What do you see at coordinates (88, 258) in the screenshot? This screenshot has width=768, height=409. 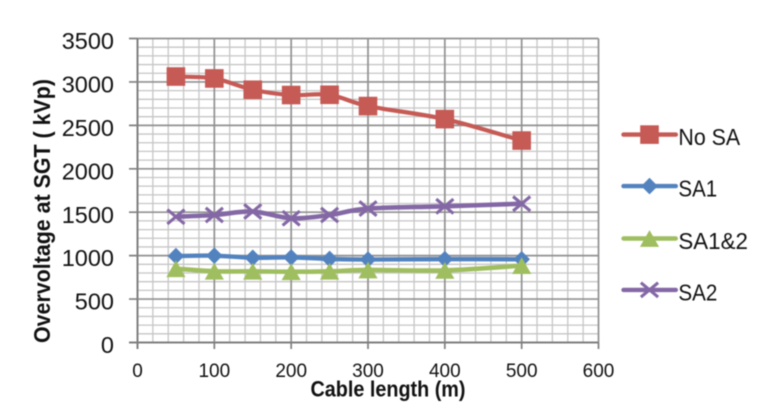 I see `svg-text: 1000` at bounding box center [88, 258].